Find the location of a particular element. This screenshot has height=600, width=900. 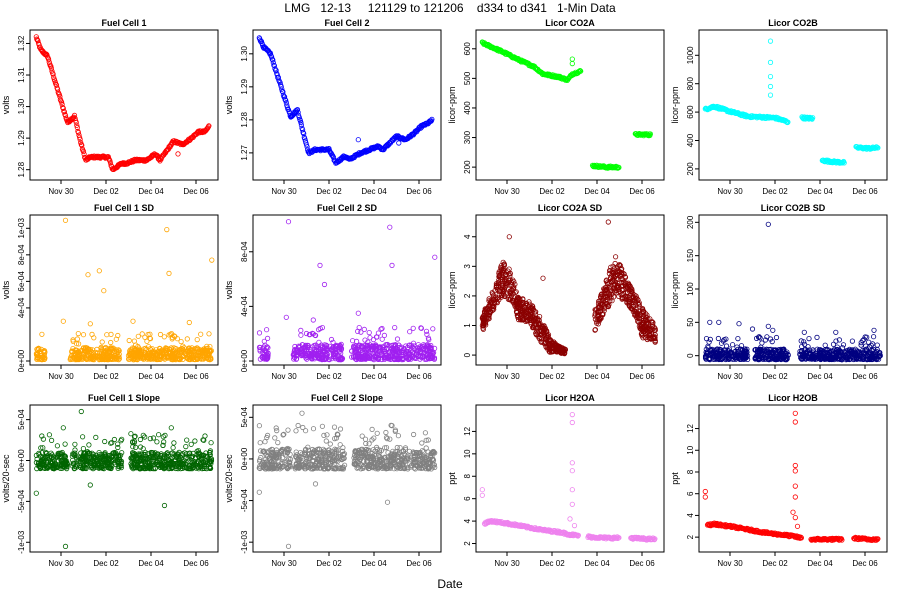

fuel-cell-2-sd-ytick-label: 8e-04 is located at coordinates (244, 251).